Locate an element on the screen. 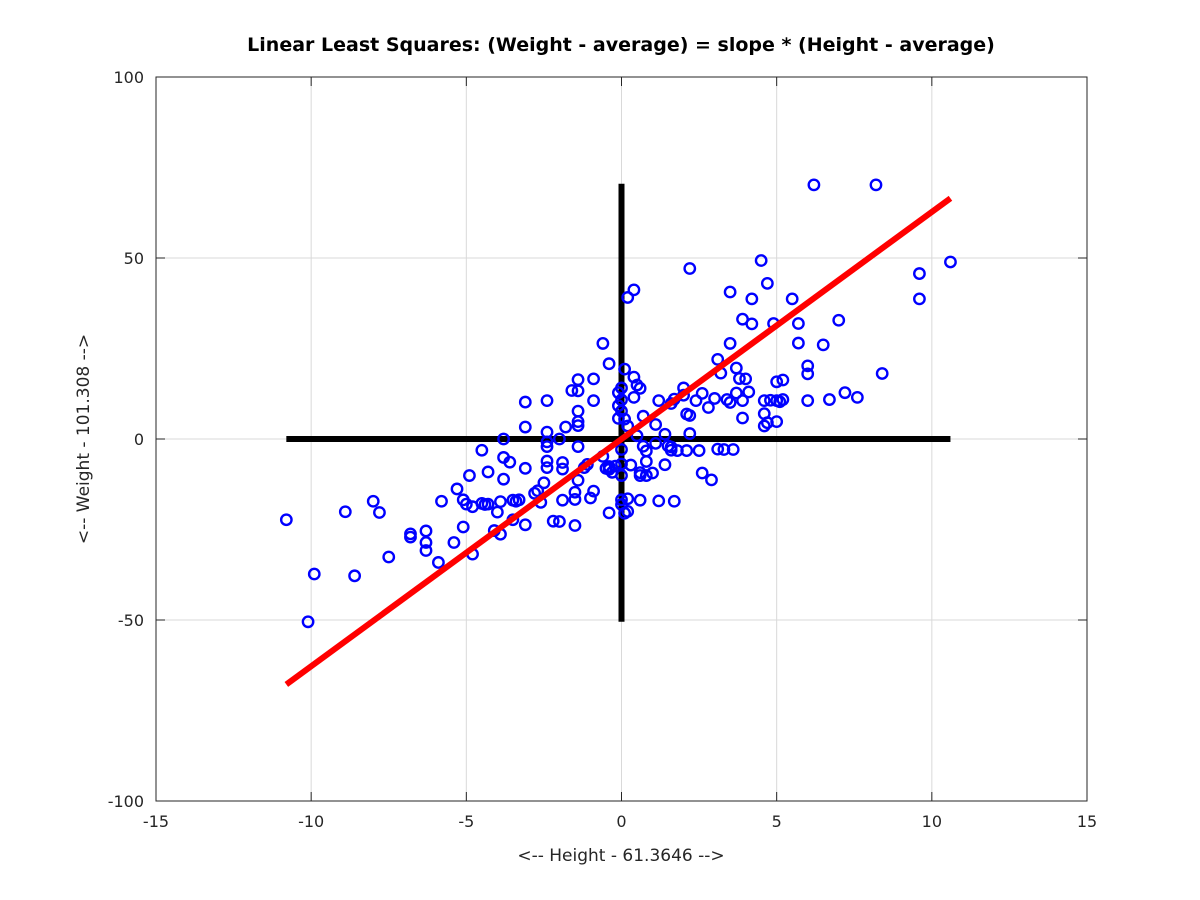 The width and height of the screenshot is (1200, 900). x-tick-label: 15 is located at coordinates (1087, 821).